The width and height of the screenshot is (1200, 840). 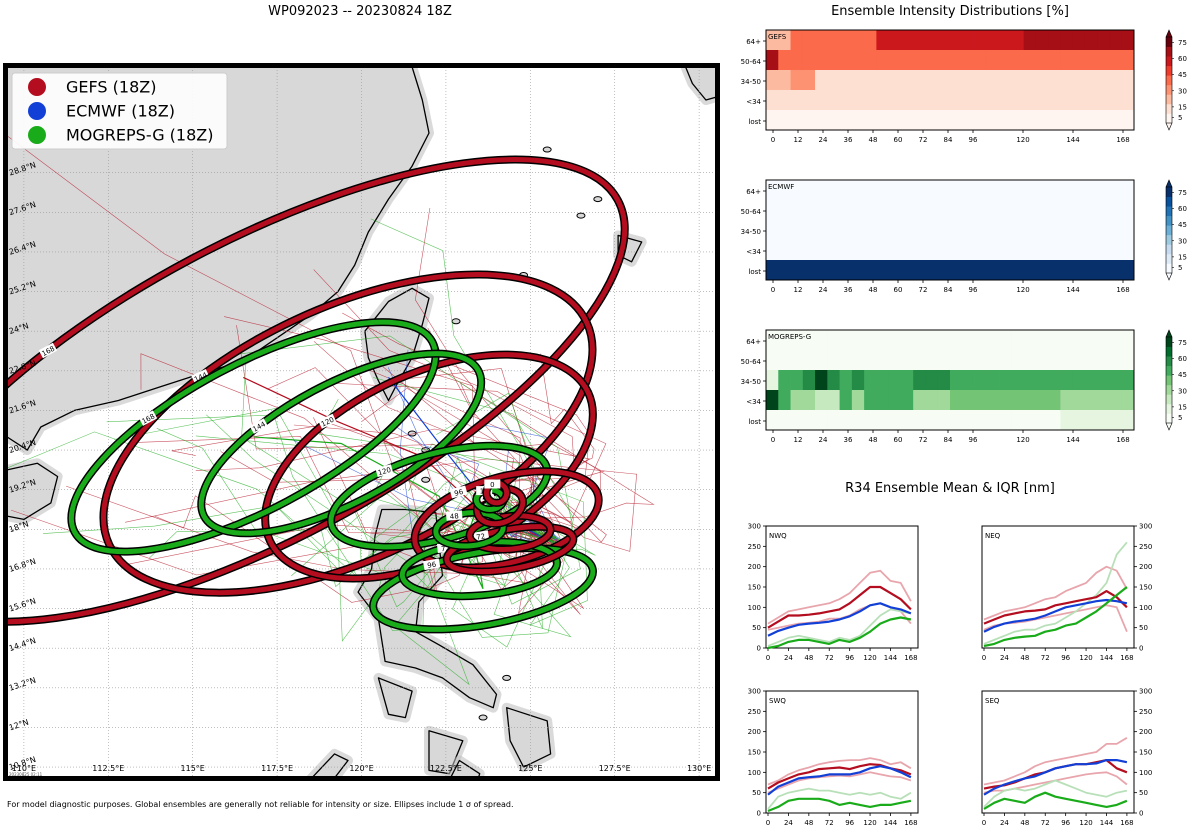 I want to click on heatmap-x-tick-label: 144, so click(x=1073, y=290).